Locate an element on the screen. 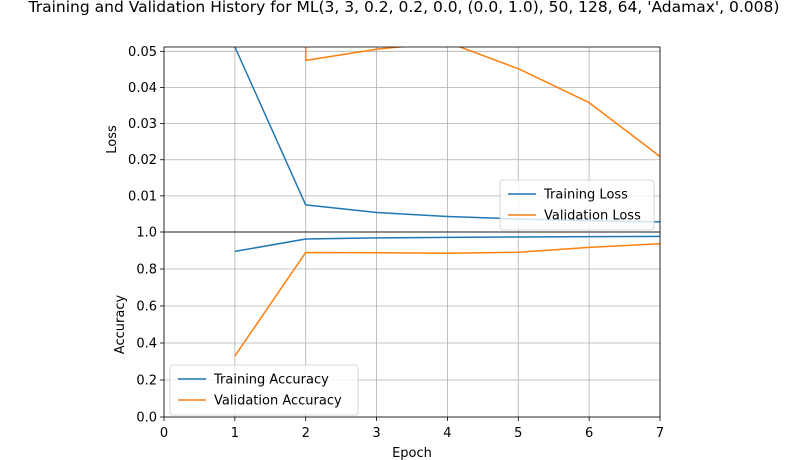  loss-legend: Training Loss Validation Loss is located at coordinates (577, 205).